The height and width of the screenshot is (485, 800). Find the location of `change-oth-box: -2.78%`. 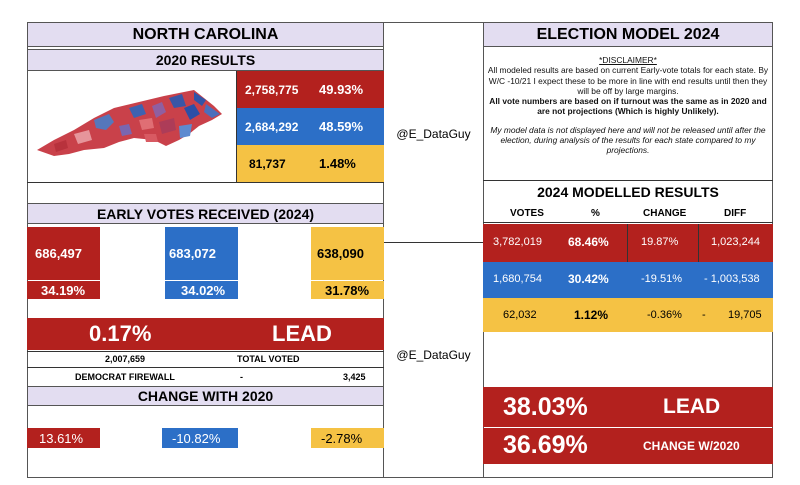

change-oth-box: -2.78% is located at coordinates (347, 438).